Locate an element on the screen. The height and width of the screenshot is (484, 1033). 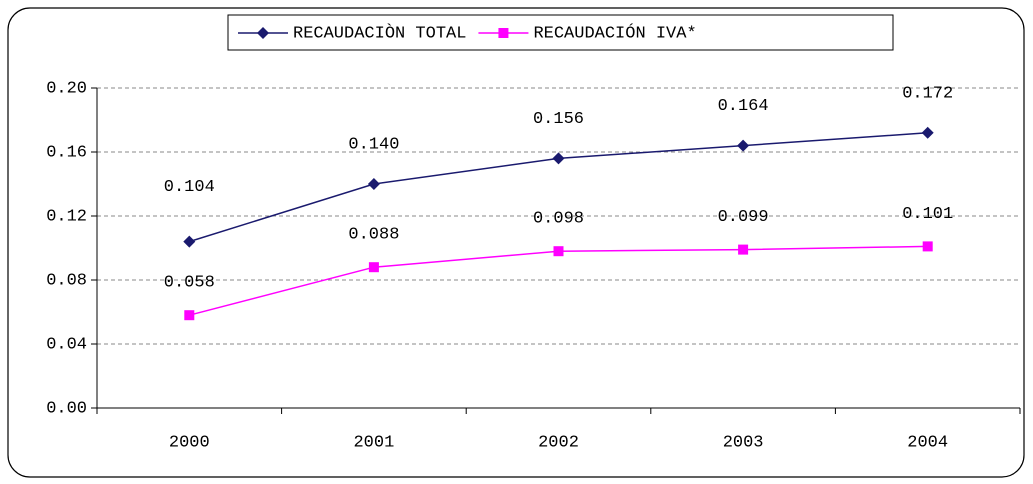
legend-box is located at coordinates (560, 32).